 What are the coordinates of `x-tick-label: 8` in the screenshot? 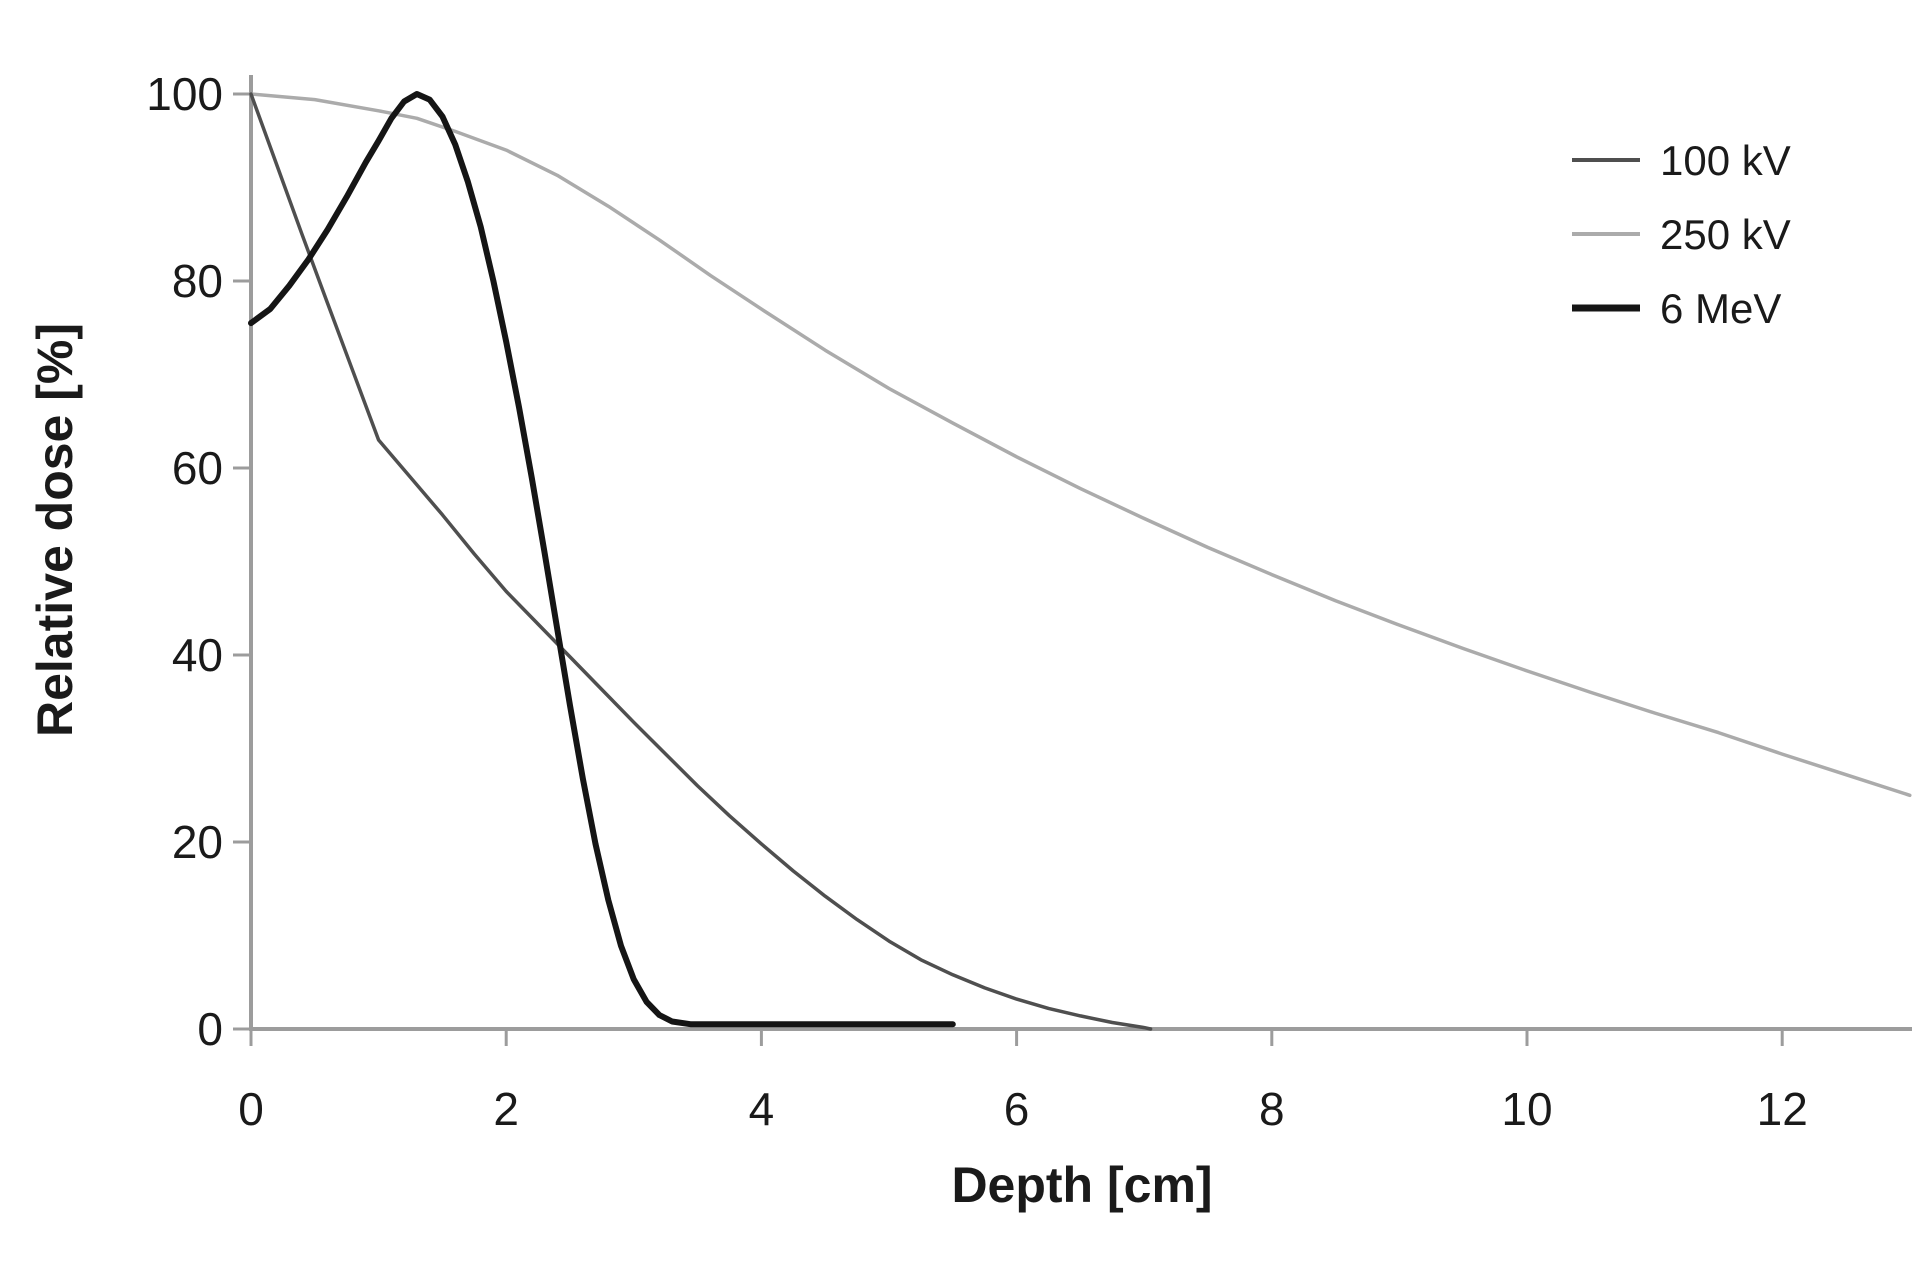 It's located at (1272, 1109).